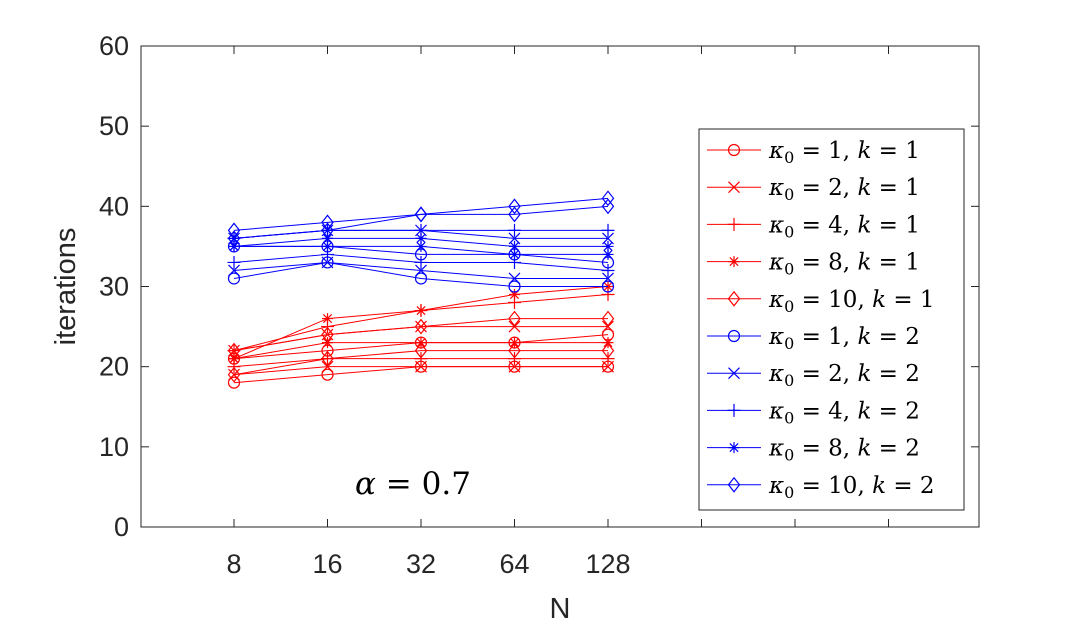  What do you see at coordinates (844, 338) in the screenshot?
I see `legend-label: κ0 = 1, k = 2` at bounding box center [844, 338].